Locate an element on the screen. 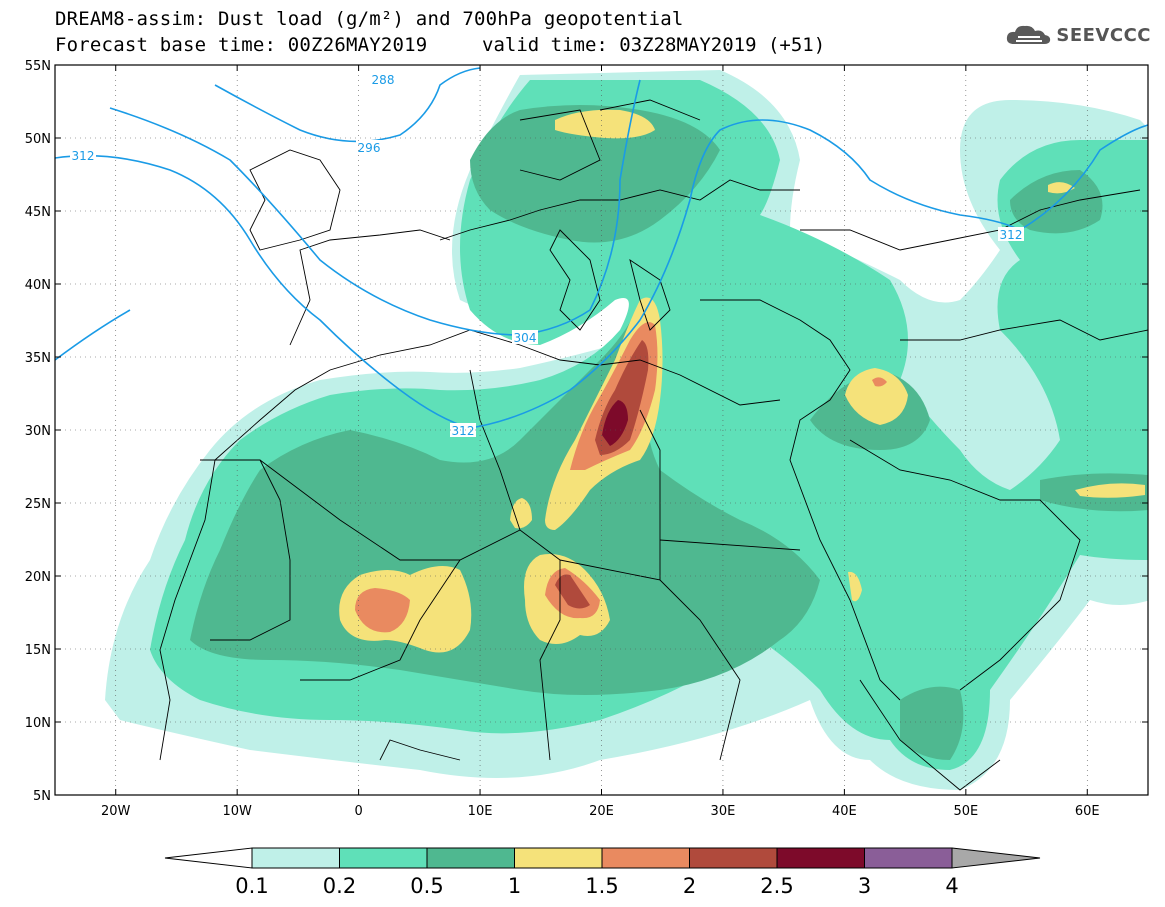  contour-label: 296 is located at coordinates (369, 148).